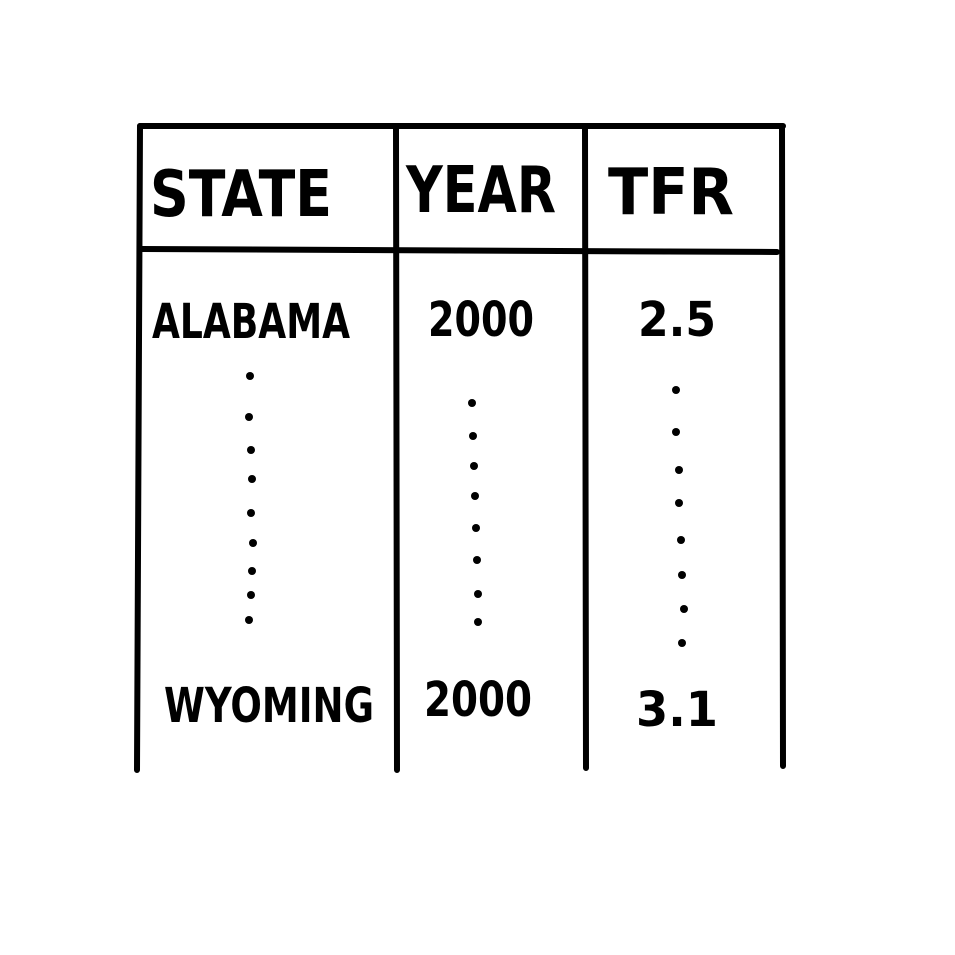  I want to click on table-row: WYOMING 2000 3.1, so click(441, 705).